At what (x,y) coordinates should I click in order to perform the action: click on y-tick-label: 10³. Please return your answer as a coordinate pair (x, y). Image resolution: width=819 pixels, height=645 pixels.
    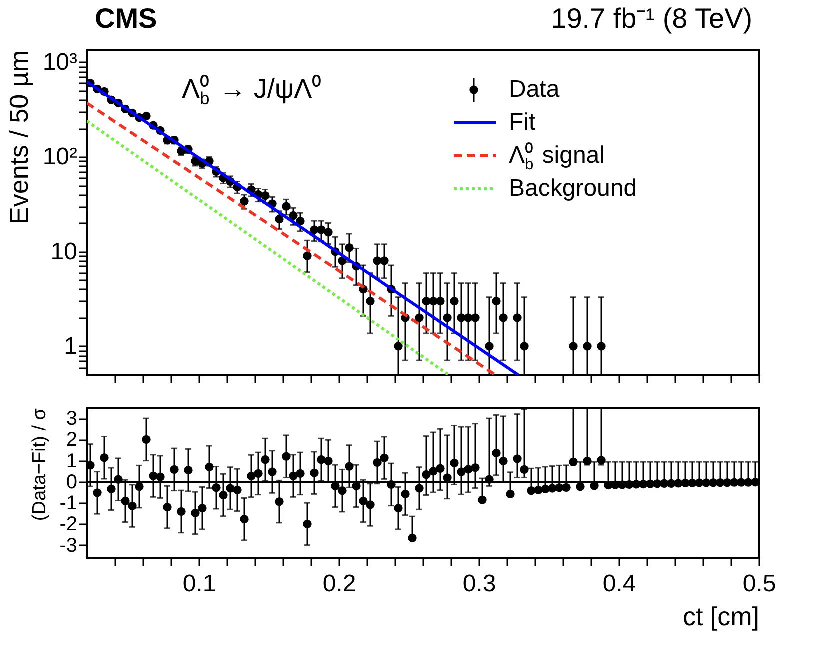
    Looking at the image, I should click on (60, 62).